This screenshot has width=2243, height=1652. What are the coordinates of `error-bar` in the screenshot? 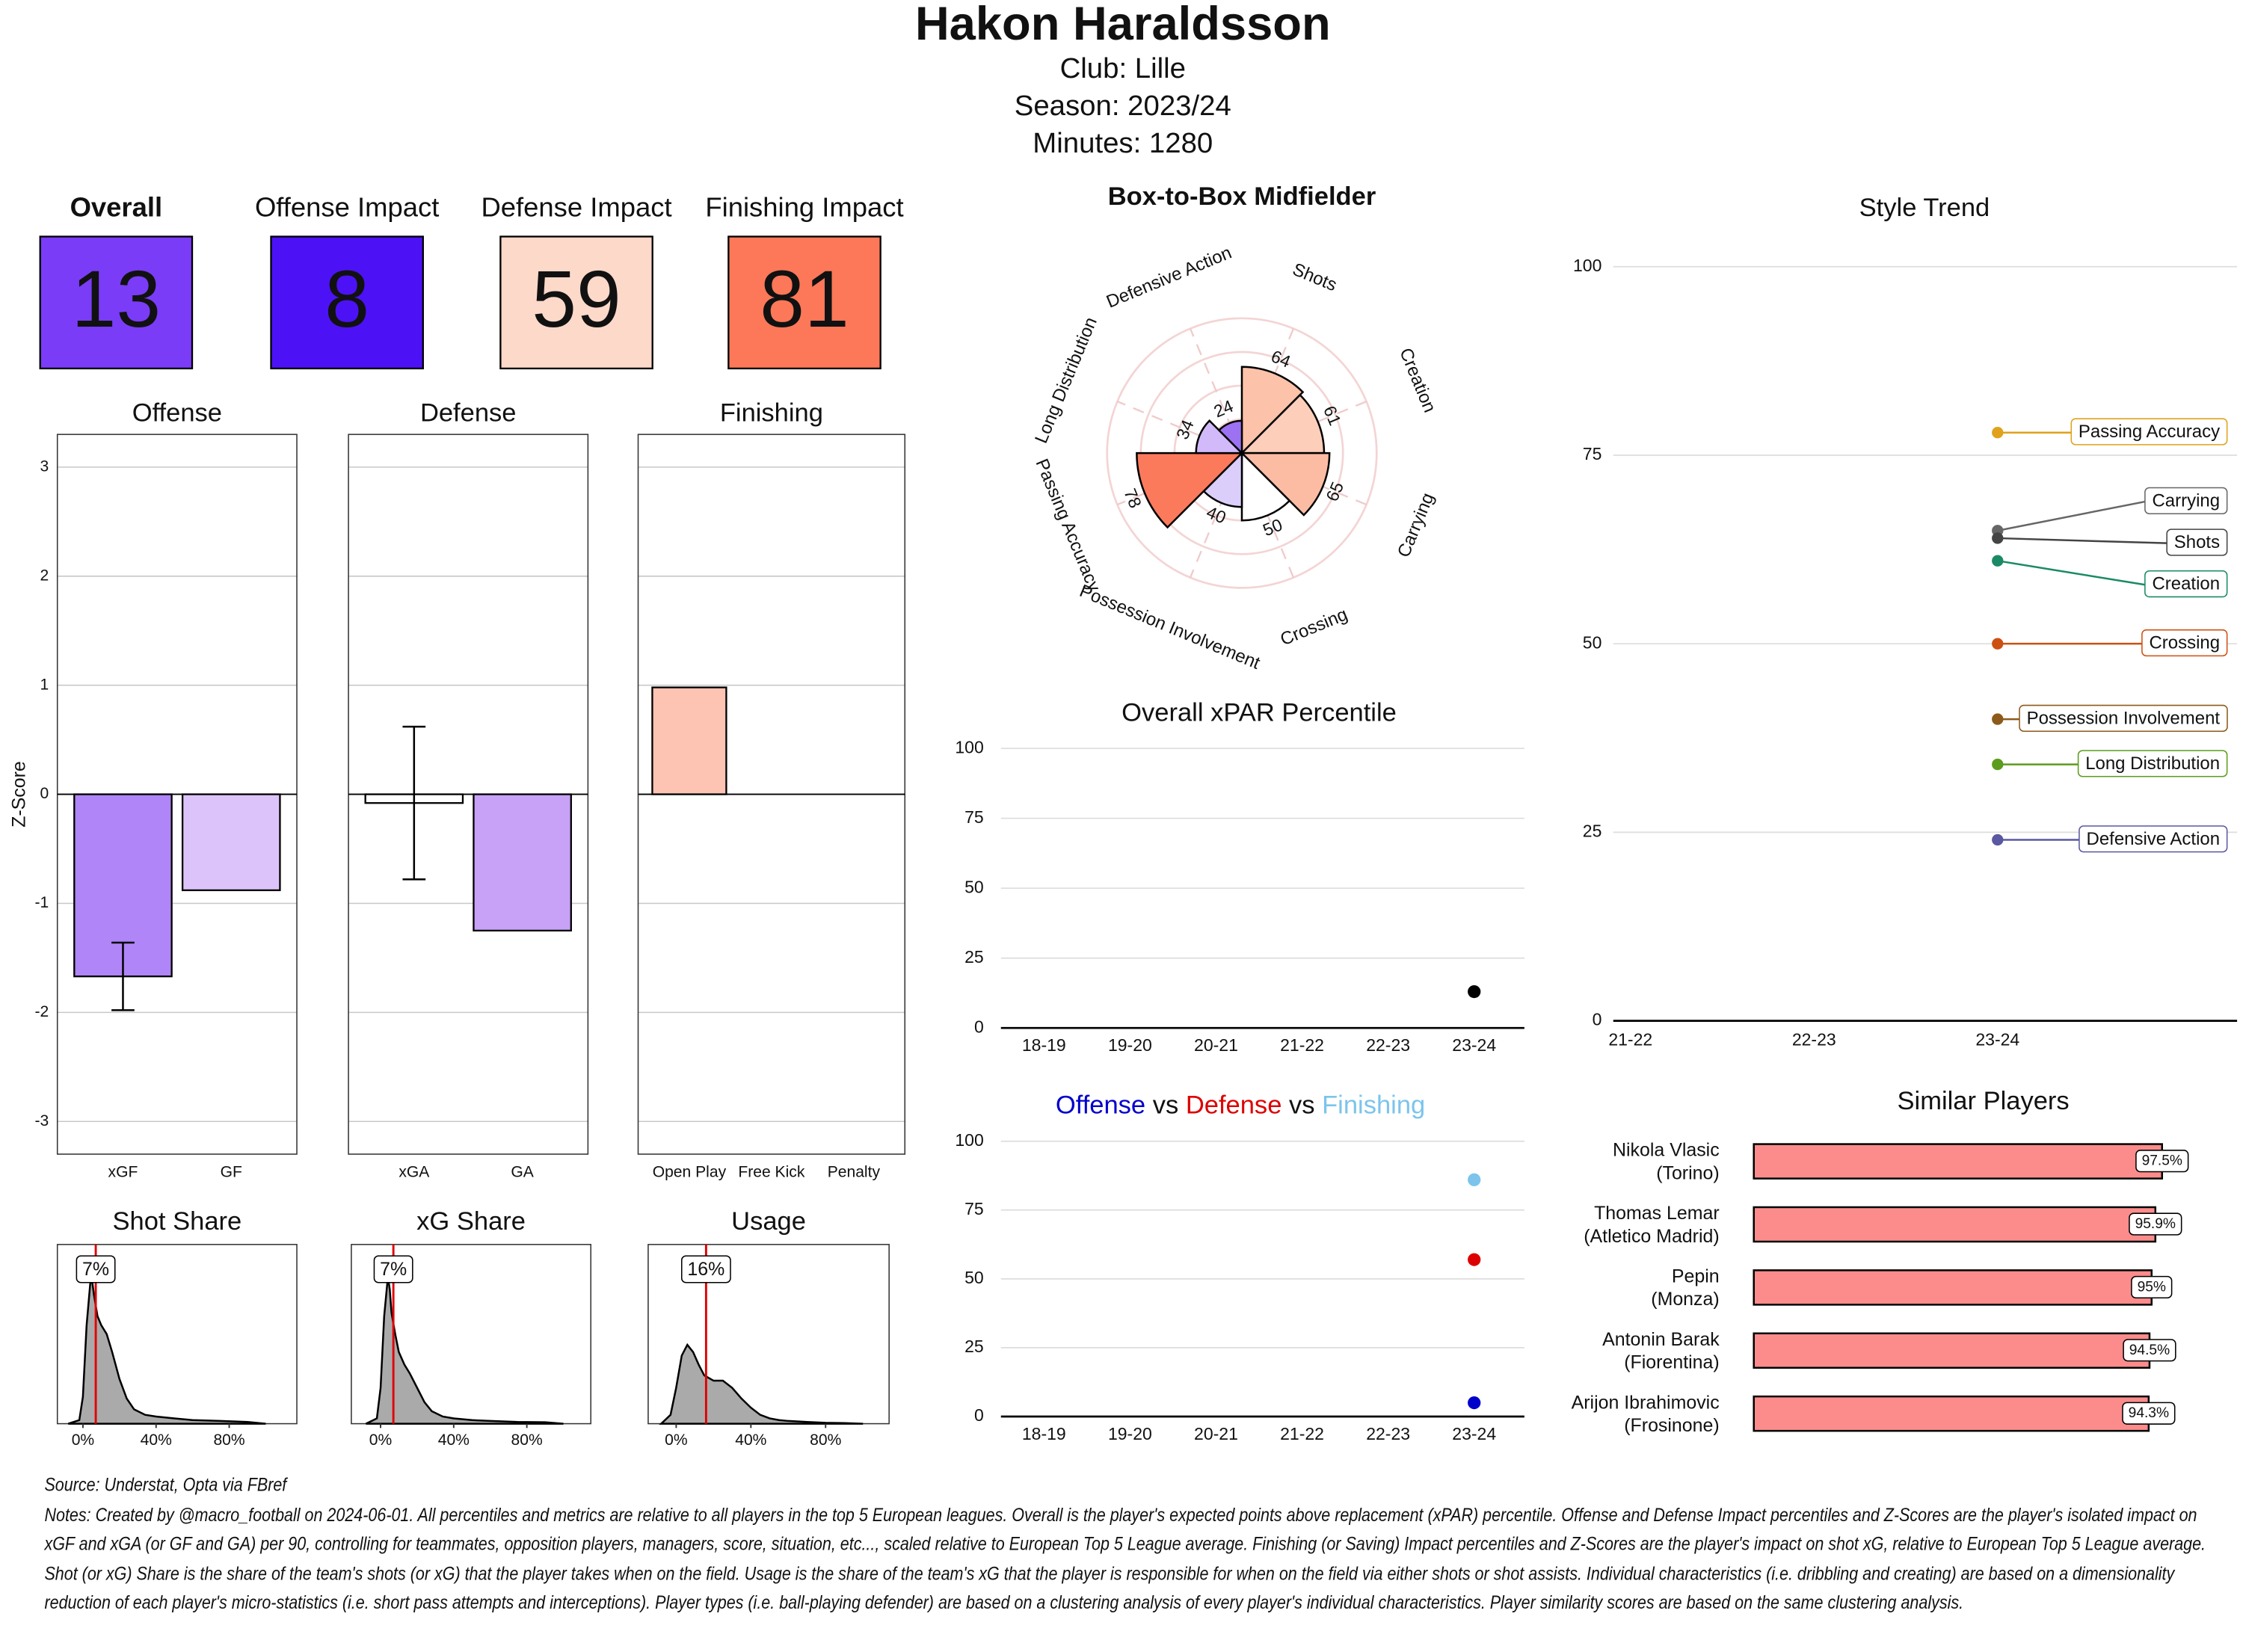 It's located at (414, 803).